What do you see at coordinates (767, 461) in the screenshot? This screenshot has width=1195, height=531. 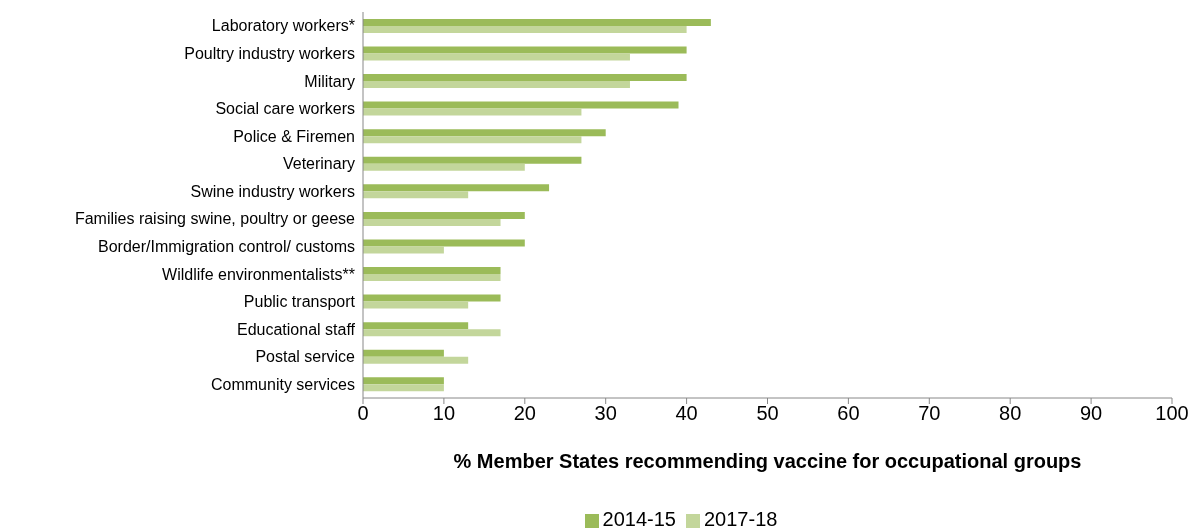 I see `x-axis-title: % Member States recommending vaccine for occupational groups` at bounding box center [767, 461].